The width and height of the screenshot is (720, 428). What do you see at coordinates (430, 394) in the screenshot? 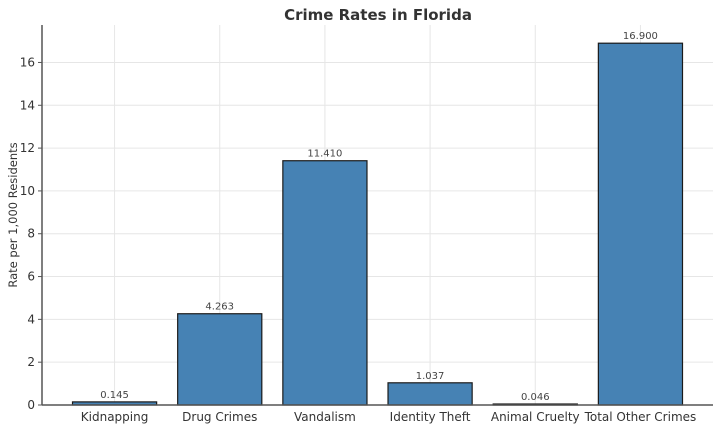
I see `bar-identity-theft` at bounding box center [430, 394].